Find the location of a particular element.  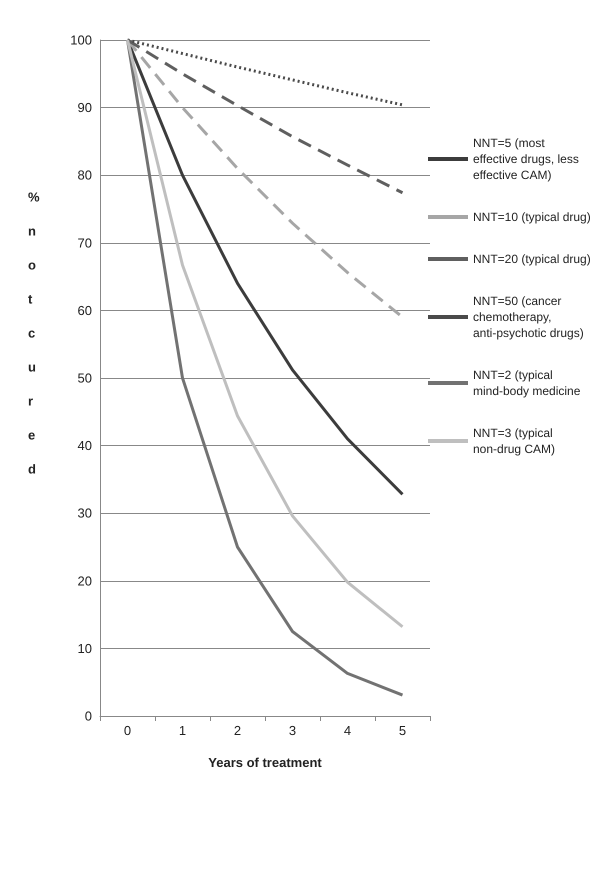

y-tick-label: 80 is located at coordinates (85, 175).